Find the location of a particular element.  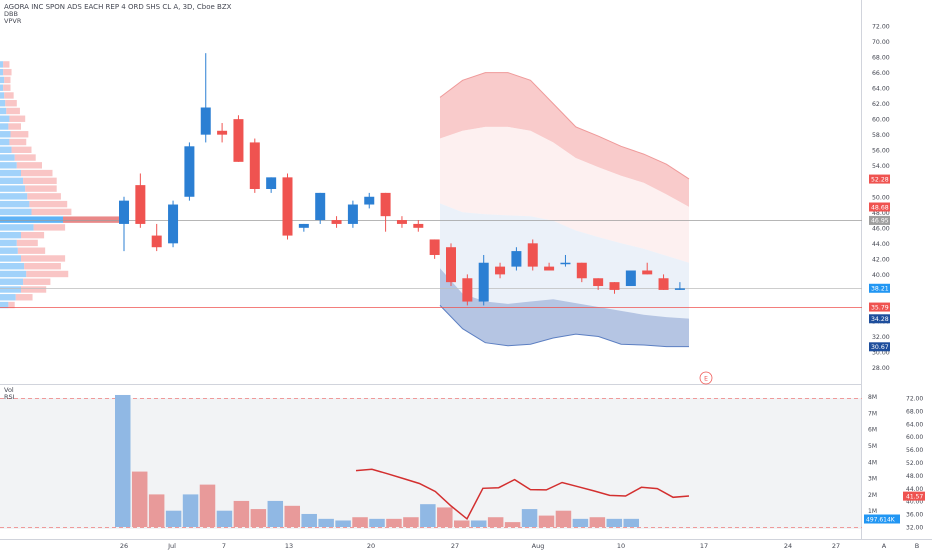

price-tag-label: 46.95 is located at coordinates (880, 221).